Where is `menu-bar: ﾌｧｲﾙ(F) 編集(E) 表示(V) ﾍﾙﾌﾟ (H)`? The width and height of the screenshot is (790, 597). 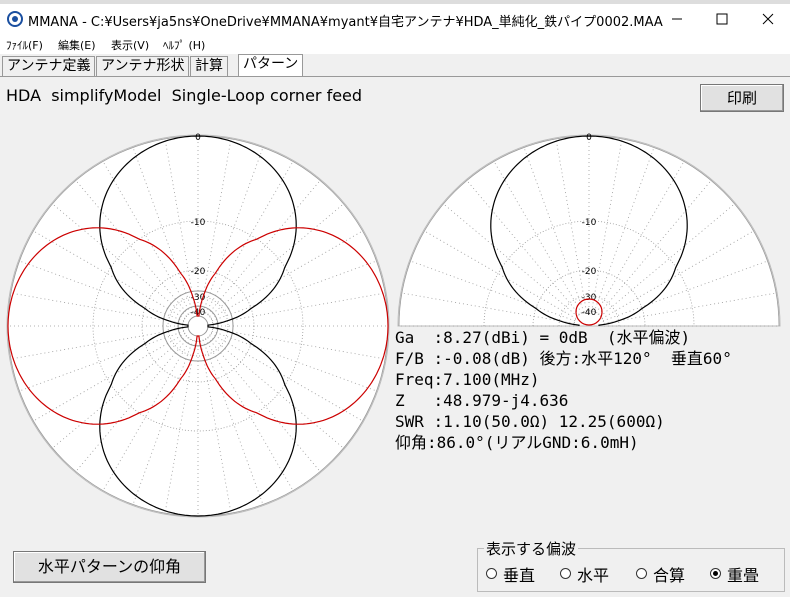
menu-bar: ﾌｧｲﾙ(F) 編集(E) 表示(V) ﾍﾙﾌﾟ (H) is located at coordinates (395, 44).